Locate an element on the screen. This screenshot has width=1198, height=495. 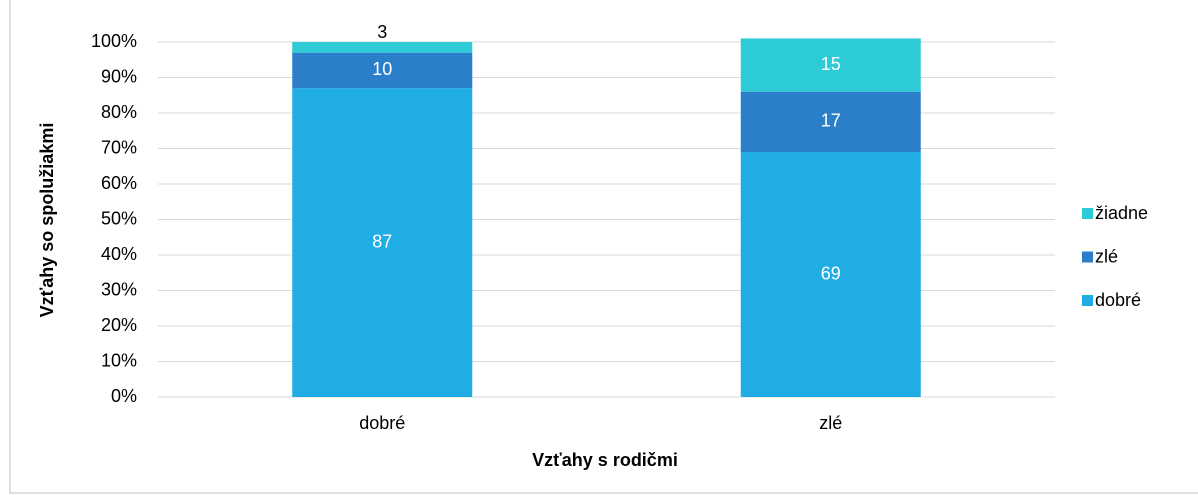
x-tick-label: dobré is located at coordinates (382, 423).